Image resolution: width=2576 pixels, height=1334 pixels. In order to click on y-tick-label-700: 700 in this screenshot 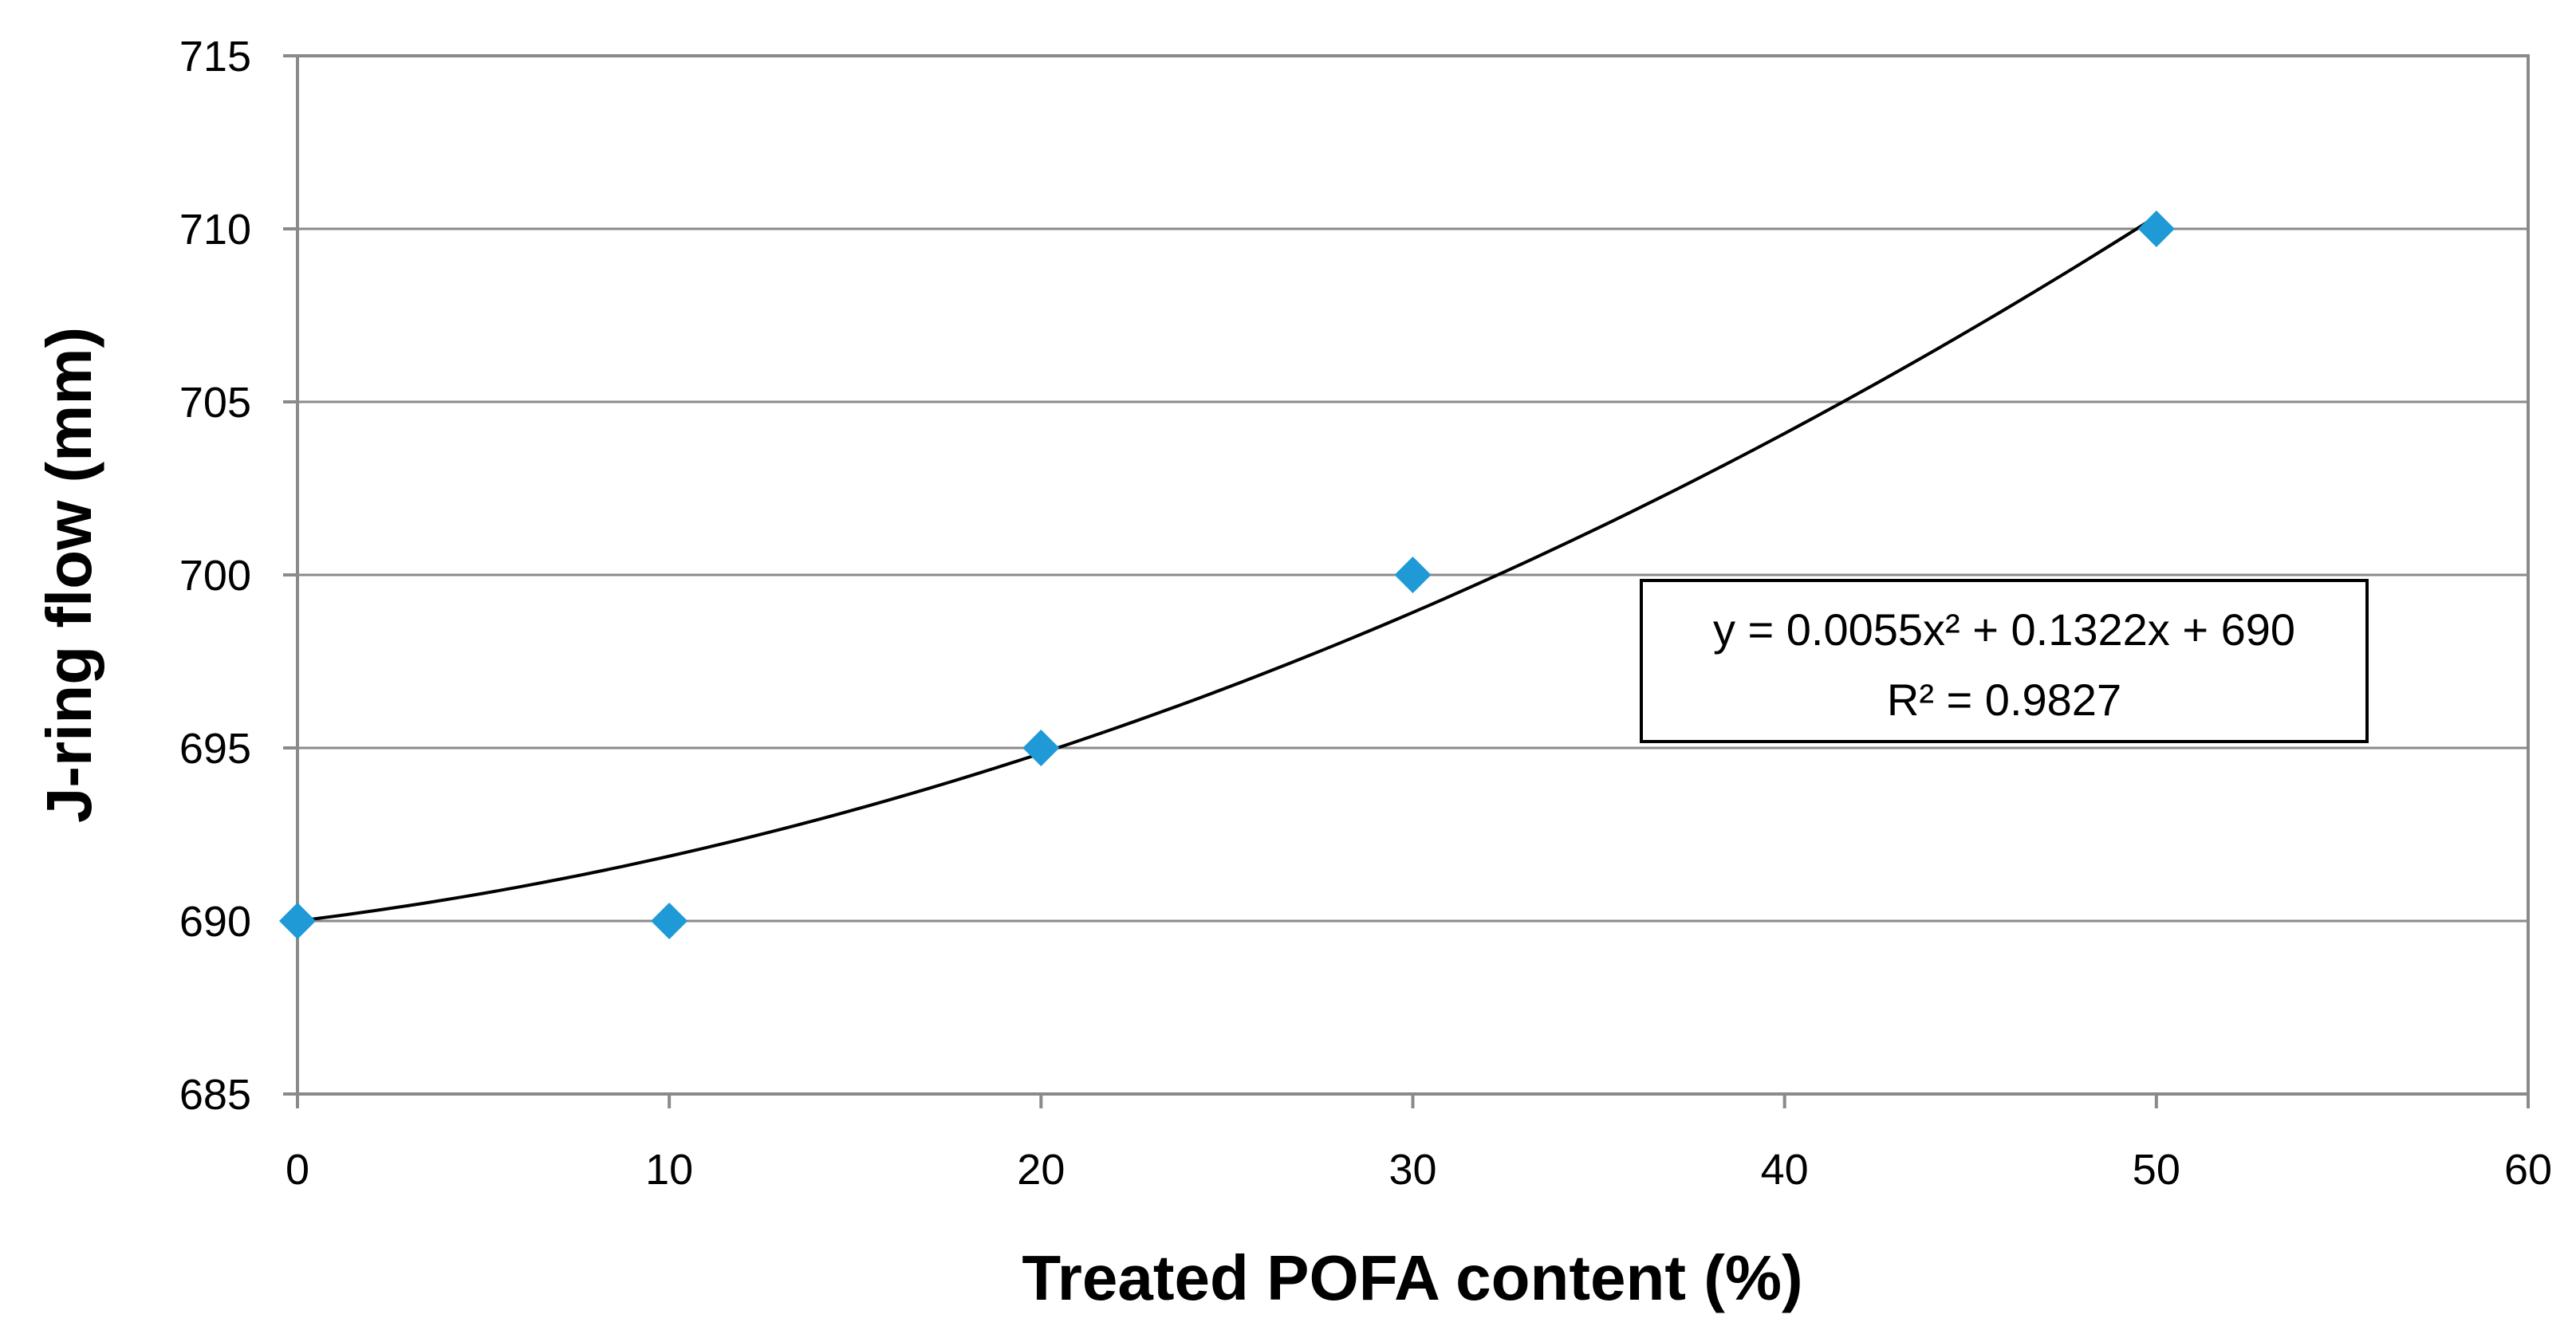, I will do `click(215, 576)`.